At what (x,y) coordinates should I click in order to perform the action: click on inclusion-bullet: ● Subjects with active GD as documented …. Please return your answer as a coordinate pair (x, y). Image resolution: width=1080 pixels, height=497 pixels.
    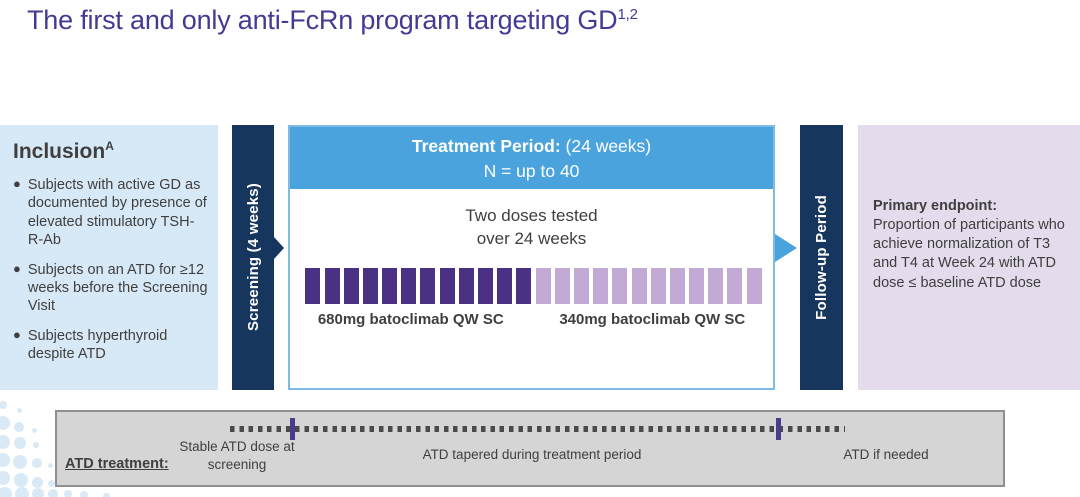
    Looking at the image, I should click on (110, 213).